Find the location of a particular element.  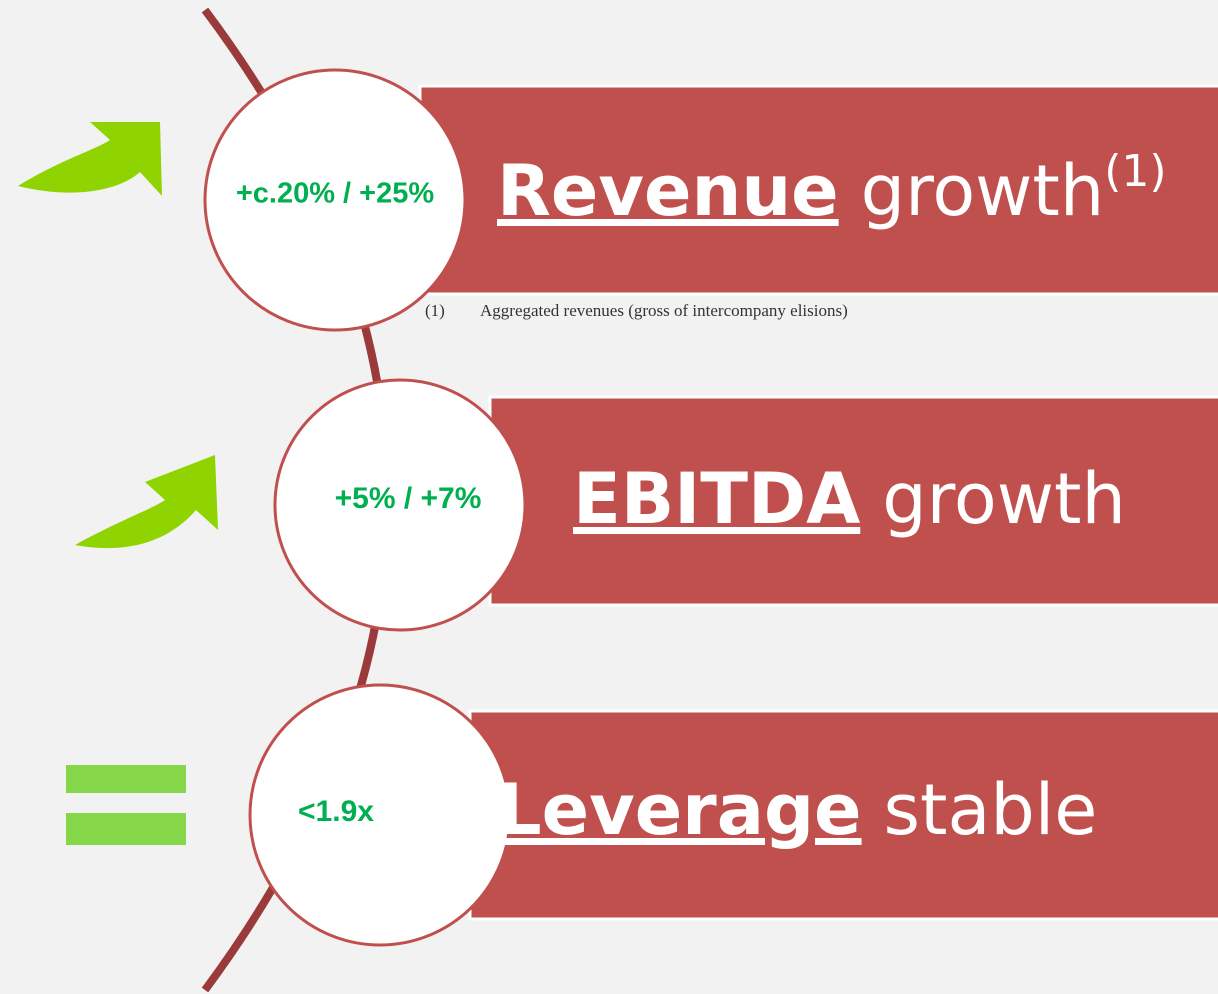

keyword: Revenue is located at coordinates (668, 191).